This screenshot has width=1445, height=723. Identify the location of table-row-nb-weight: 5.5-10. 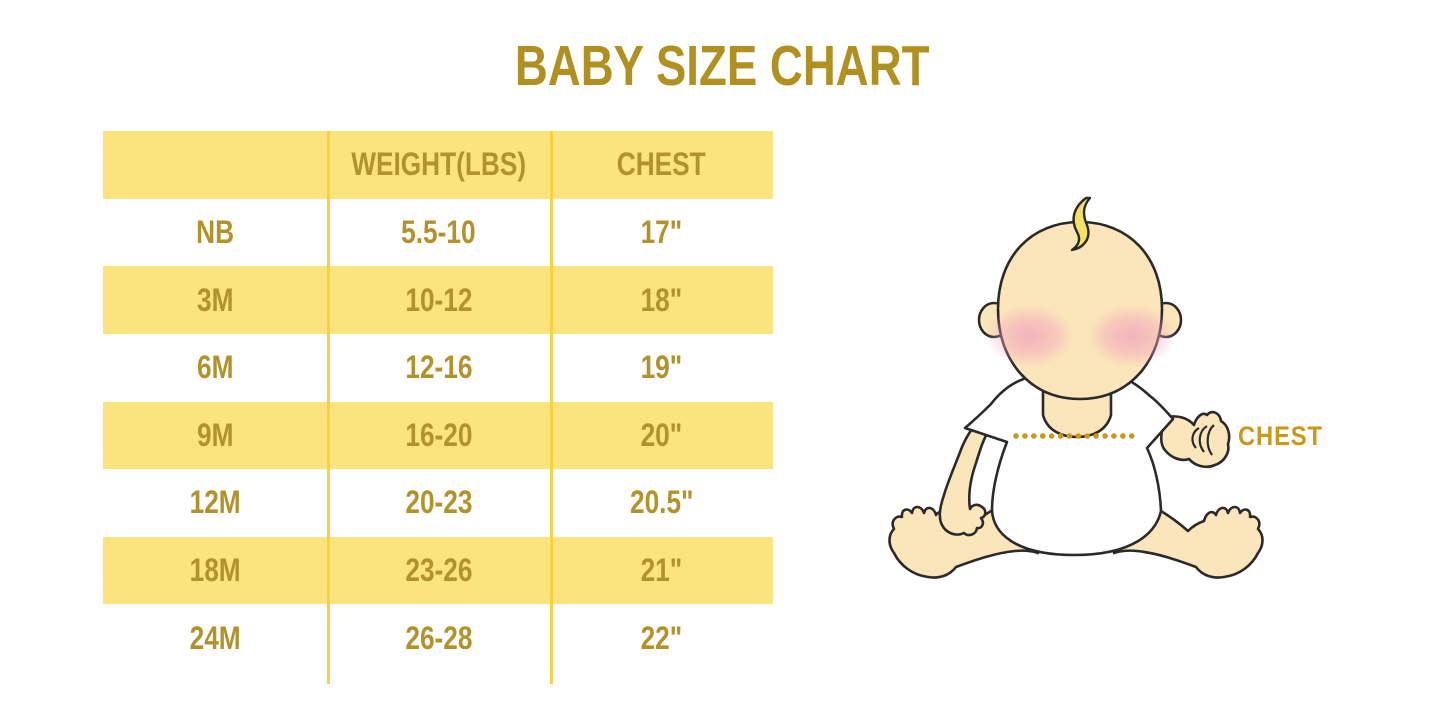
(438, 232).